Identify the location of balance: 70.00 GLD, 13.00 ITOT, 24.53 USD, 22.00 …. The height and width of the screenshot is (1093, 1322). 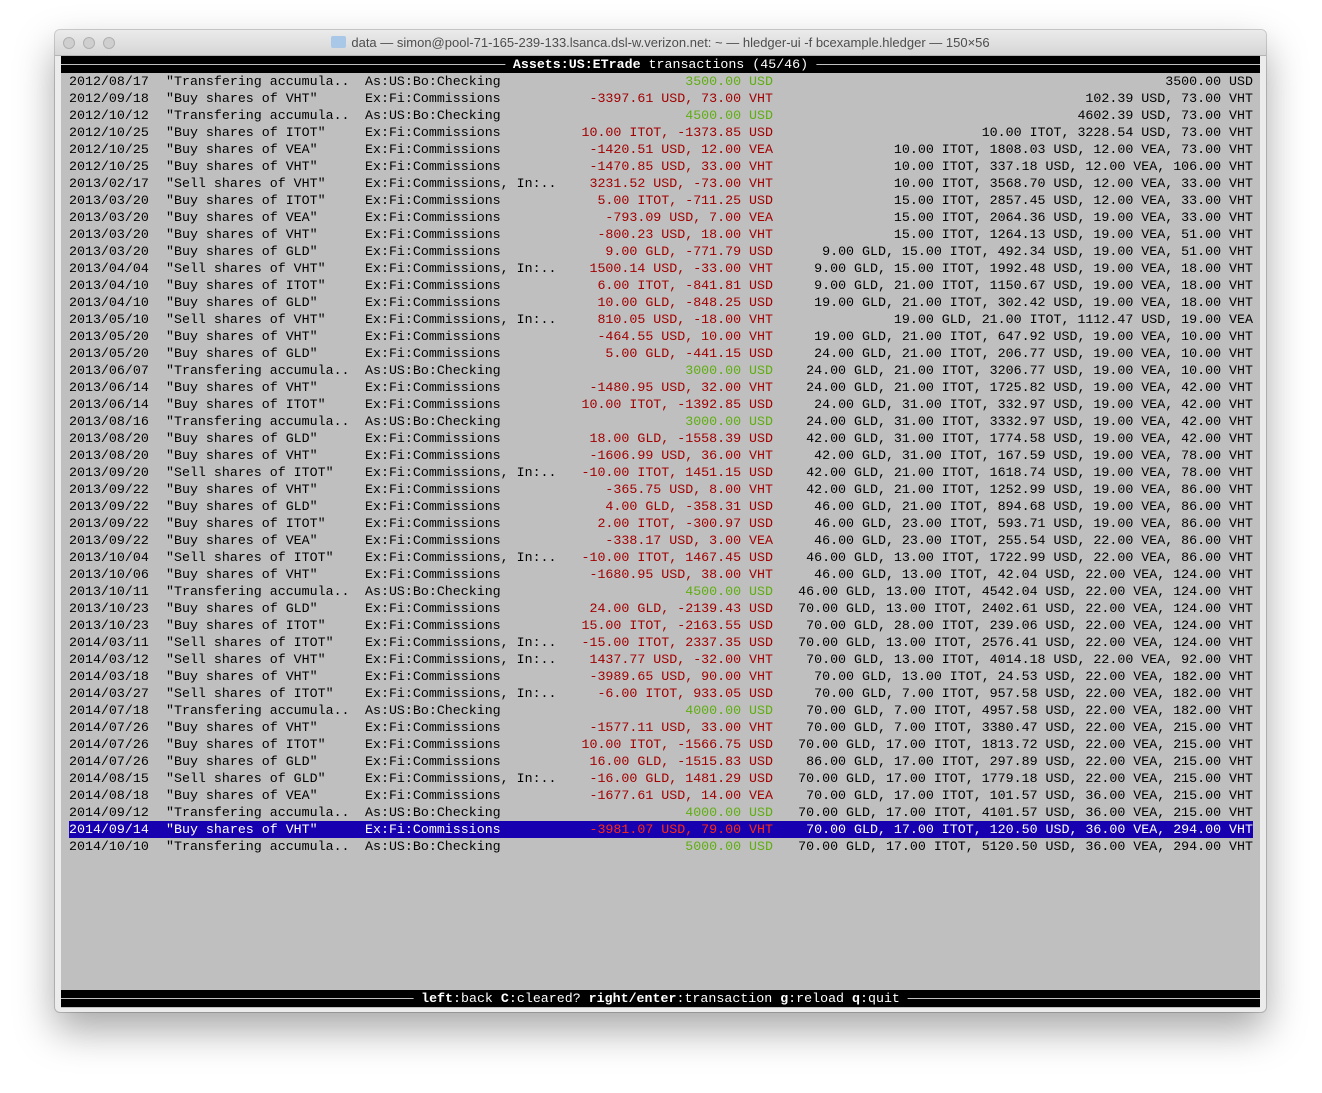
(1033, 676).